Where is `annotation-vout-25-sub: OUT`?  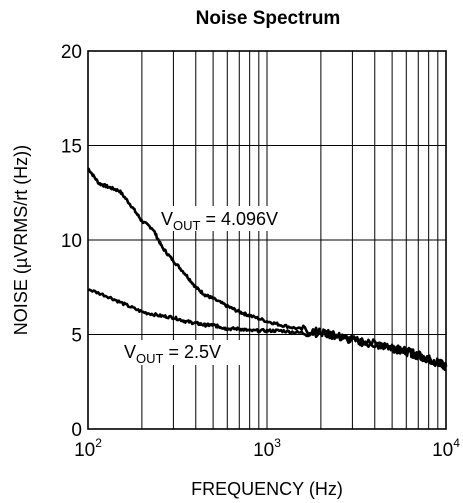
annotation-vout-25-sub: OUT is located at coordinates (150, 358).